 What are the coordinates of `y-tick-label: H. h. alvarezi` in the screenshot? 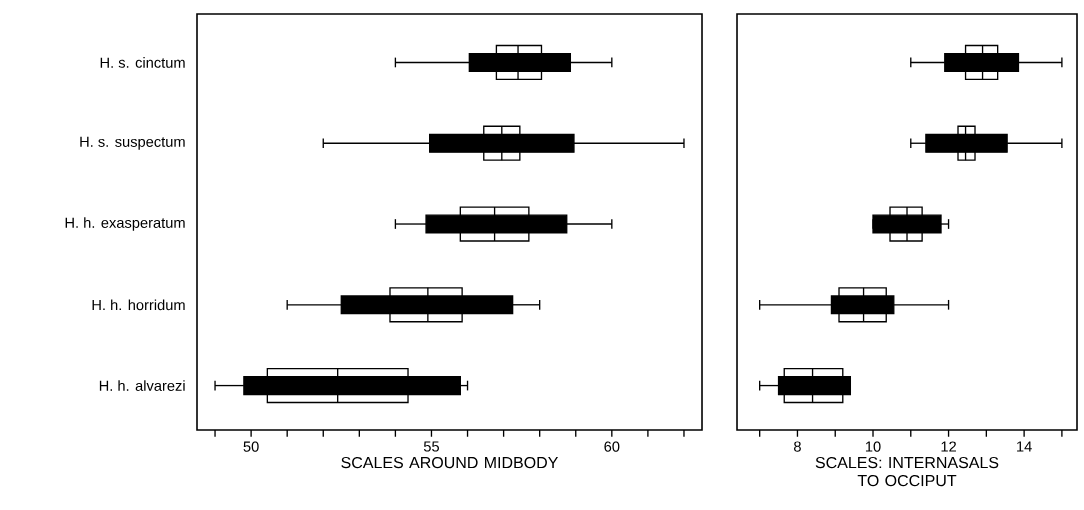 It's located at (142, 385).